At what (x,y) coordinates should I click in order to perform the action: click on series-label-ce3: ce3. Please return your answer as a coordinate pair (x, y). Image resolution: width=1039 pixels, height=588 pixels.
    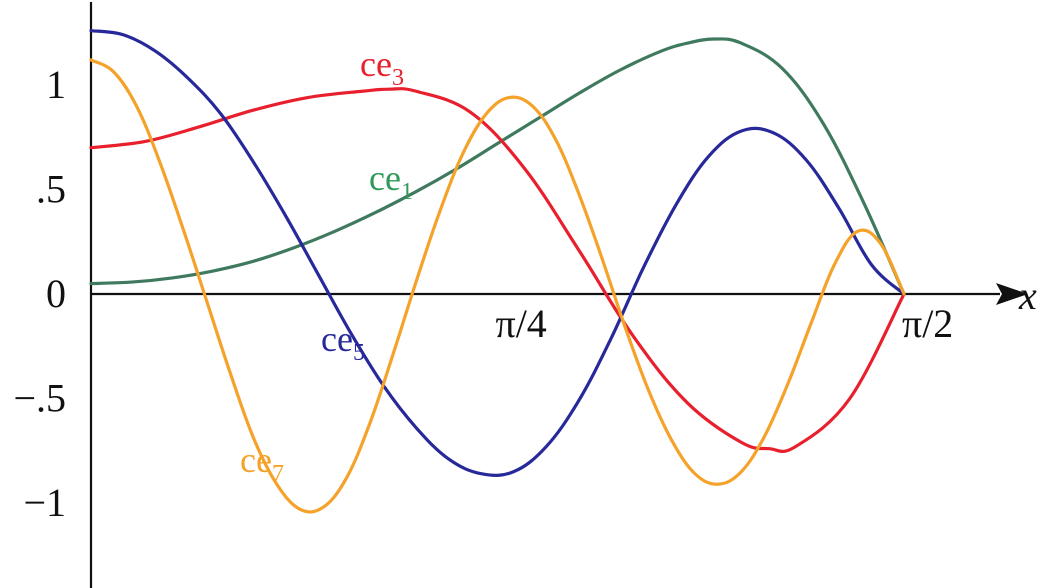
    Looking at the image, I should click on (382, 67).